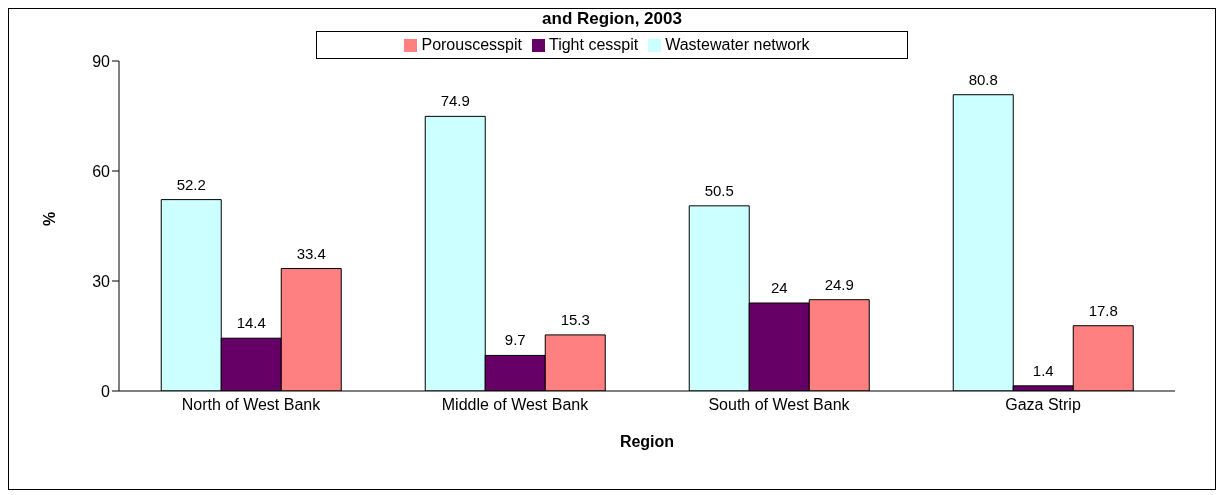 The width and height of the screenshot is (1222, 495). What do you see at coordinates (779, 287) in the screenshot?
I see `data-label: 24` at bounding box center [779, 287].